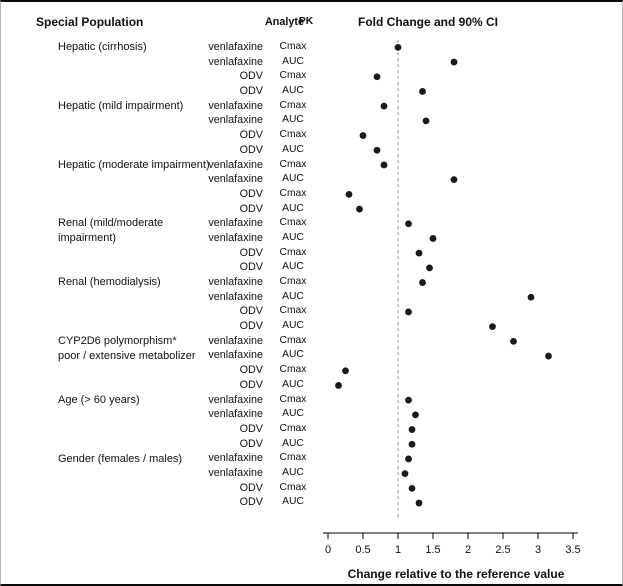 This screenshot has height=586, width=623. Describe the element at coordinates (306, 21) in the screenshot. I see `column-header-pk: PK` at that location.